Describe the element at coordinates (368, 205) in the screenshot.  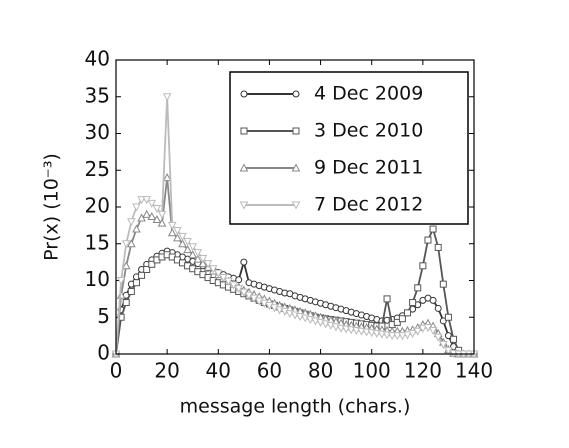
I see `legend-label: 7 Dec 2012` at that location.